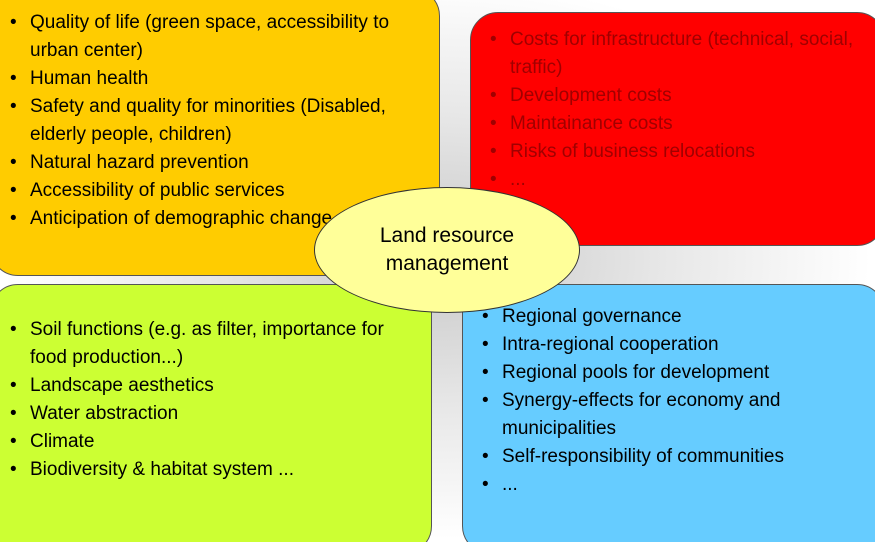 This screenshot has height=542, width=875. I want to click on bullet-item: Landscape aesthetics, so click(217, 386).